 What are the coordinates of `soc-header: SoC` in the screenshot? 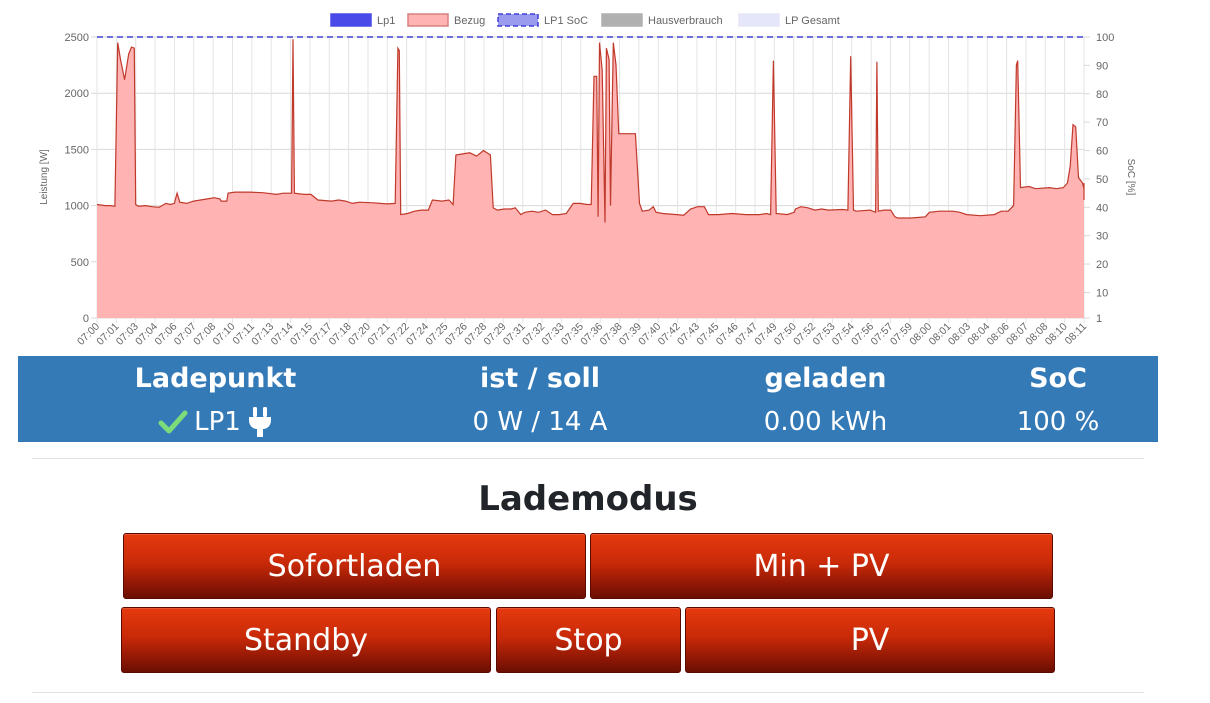 It's located at (1058, 378).